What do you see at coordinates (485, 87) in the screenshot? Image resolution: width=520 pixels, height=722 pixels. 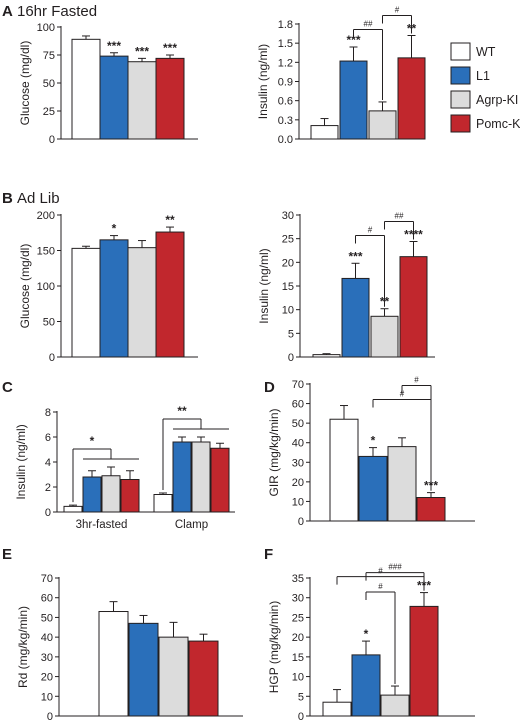 I see `legend: WT L1 Agrp-KI Pomc-KI` at bounding box center [485, 87].